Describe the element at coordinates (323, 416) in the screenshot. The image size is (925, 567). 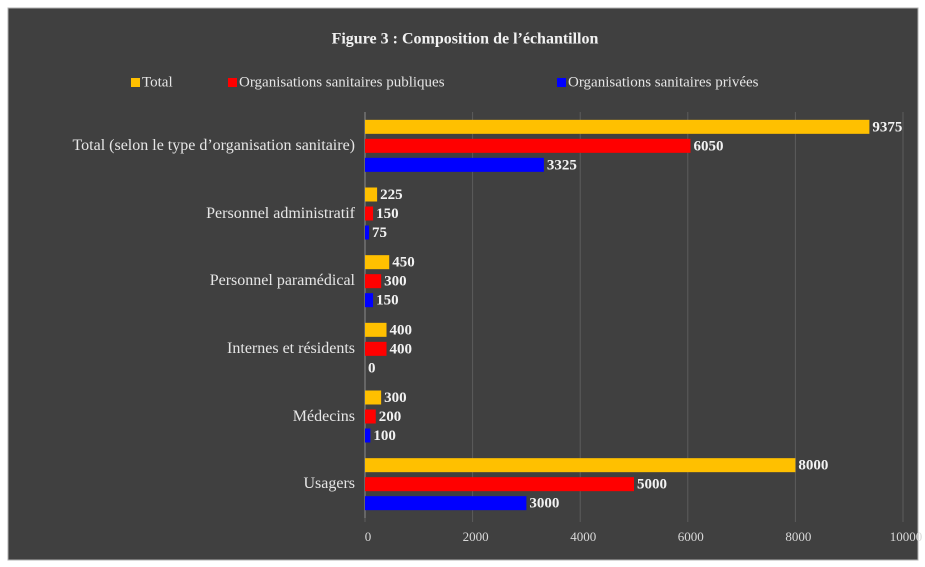
I see `y-tick-label: Médecins` at that location.